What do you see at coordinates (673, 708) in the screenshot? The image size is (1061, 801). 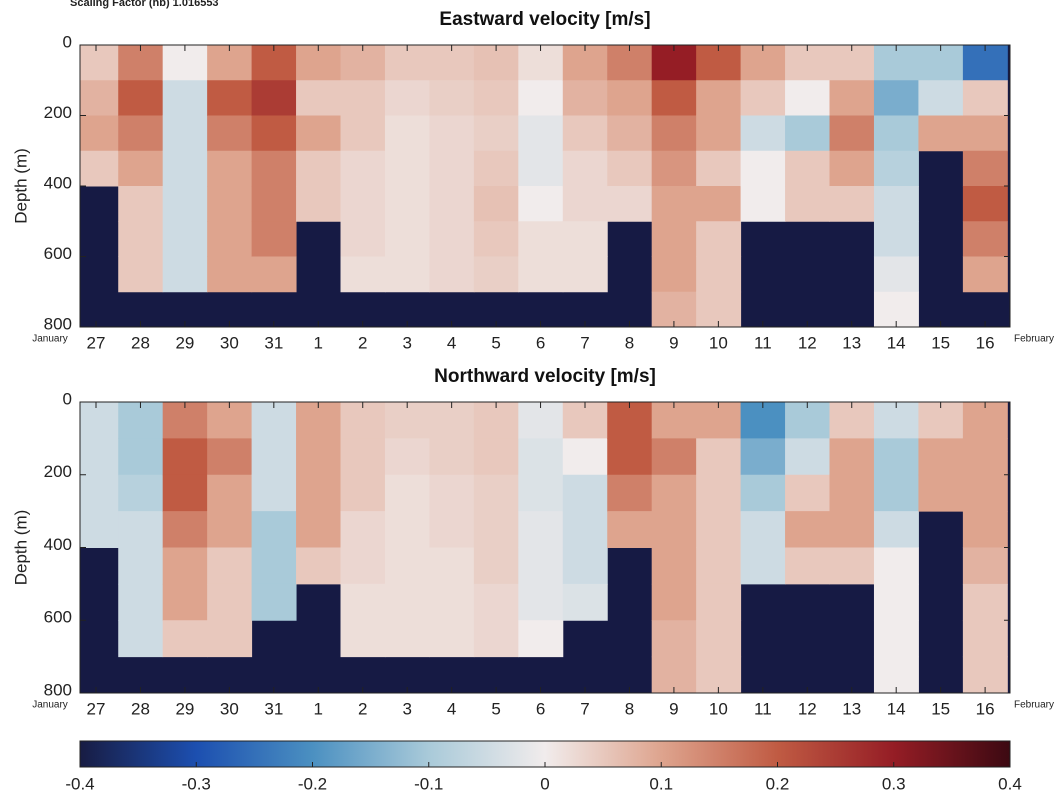 I see `x-tick-label: 9` at bounding box center [673, 708].